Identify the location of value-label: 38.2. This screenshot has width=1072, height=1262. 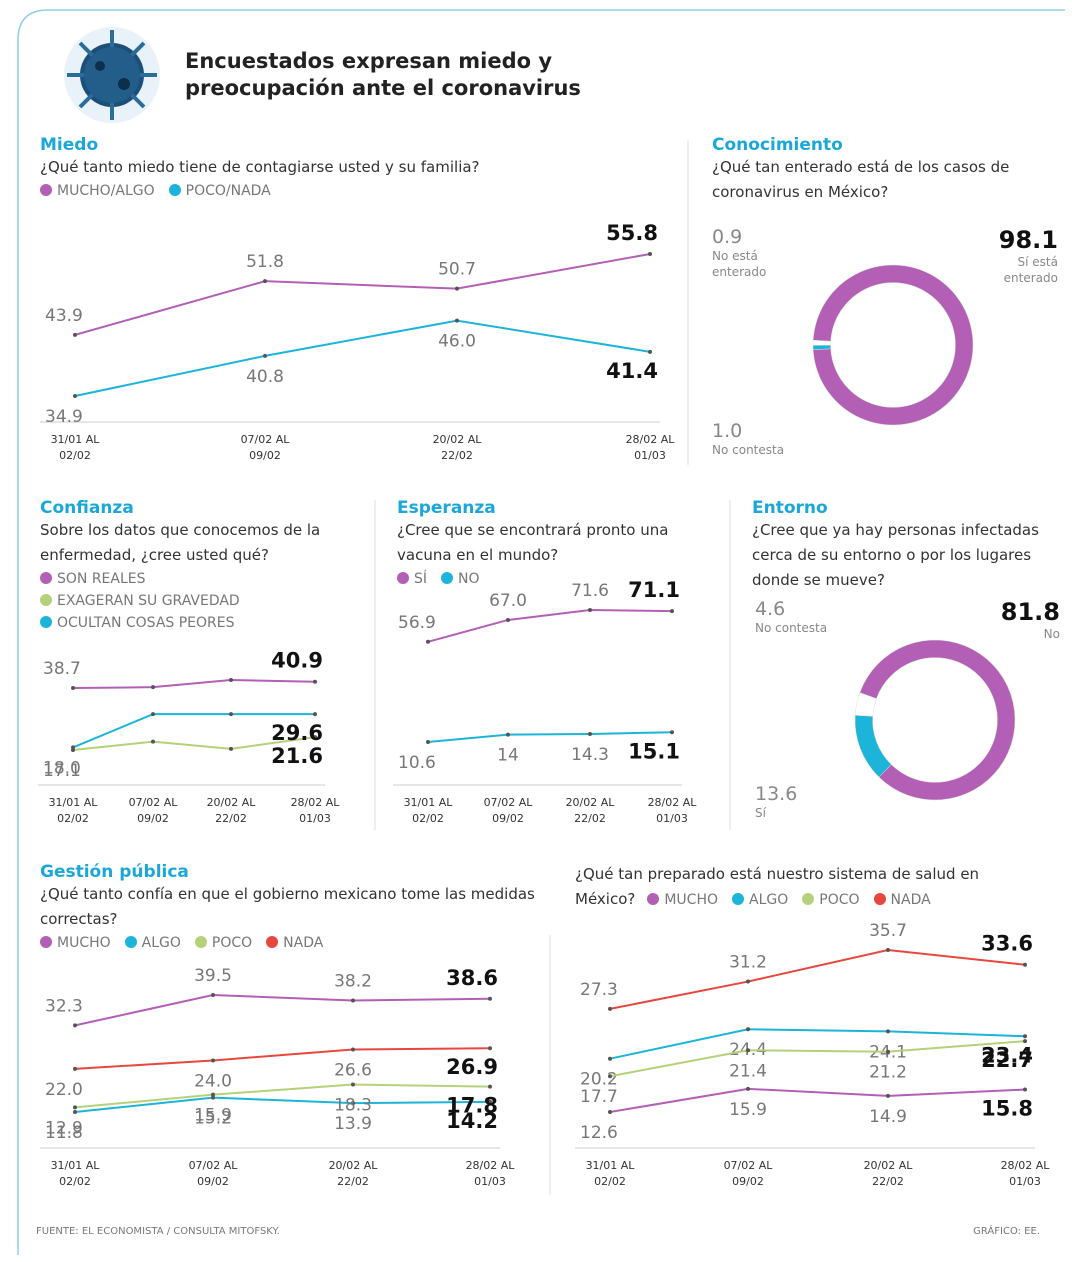
(353, 981).